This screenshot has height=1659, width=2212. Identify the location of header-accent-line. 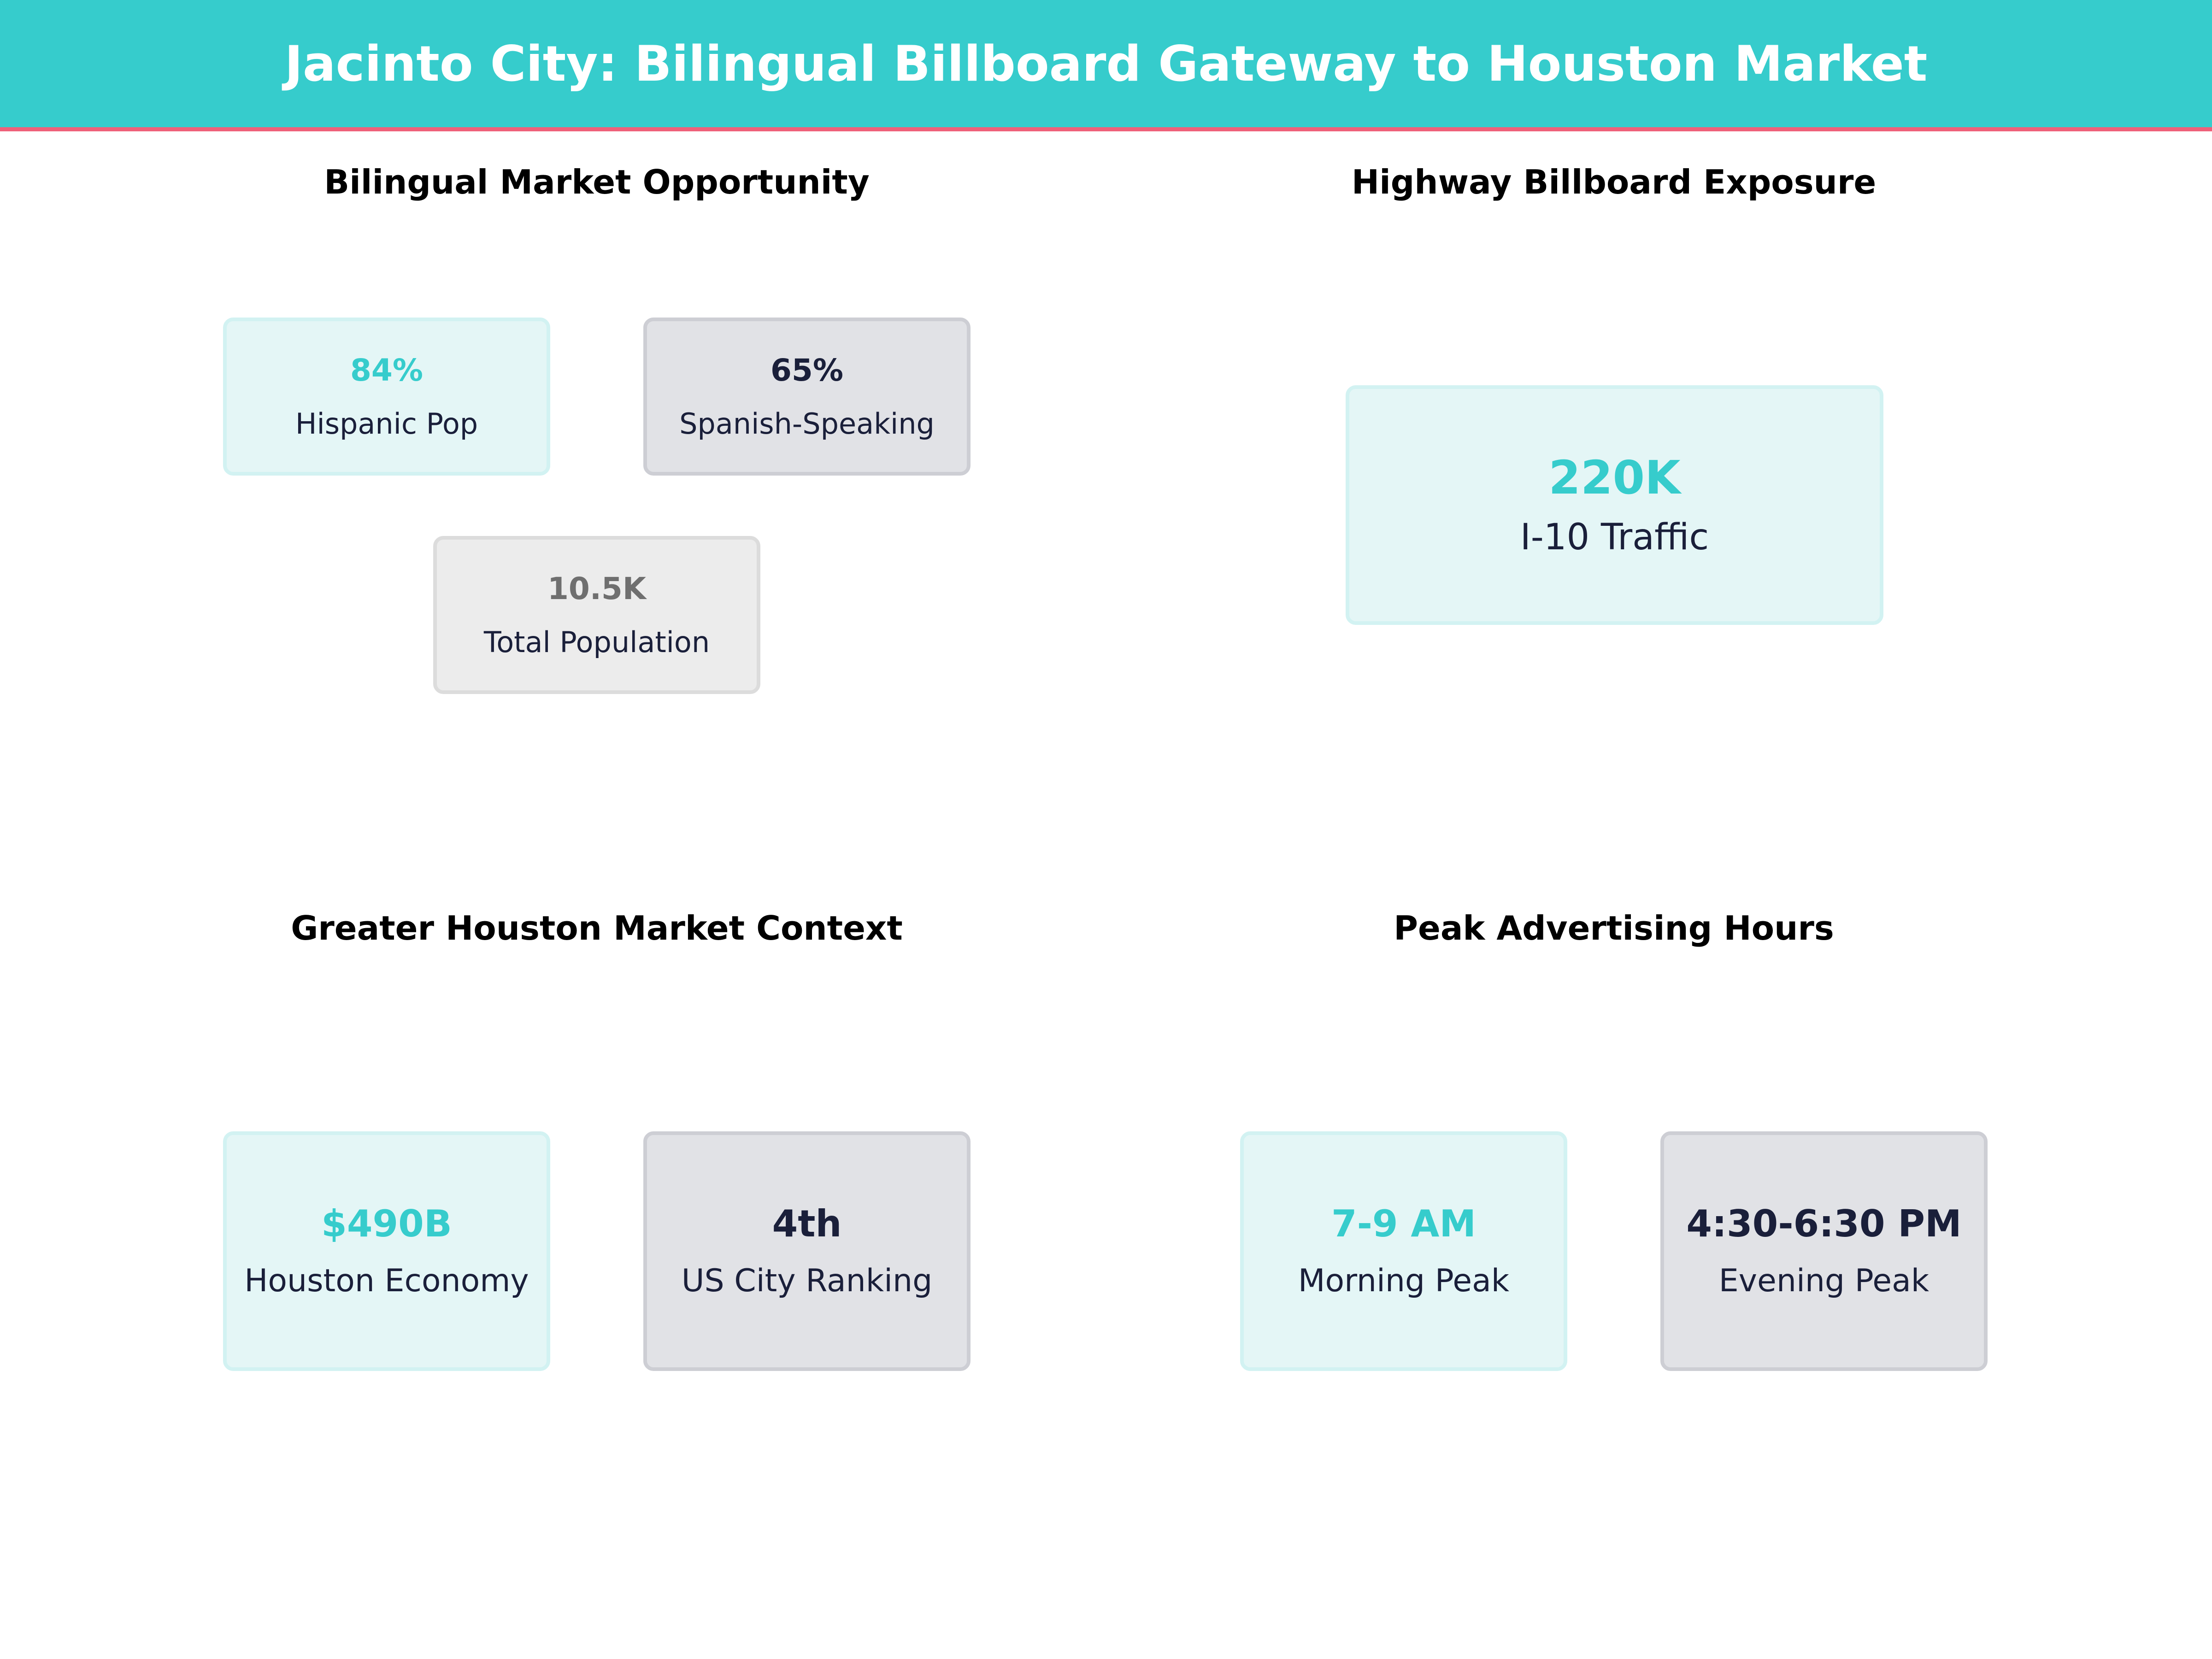
(1106, 129).